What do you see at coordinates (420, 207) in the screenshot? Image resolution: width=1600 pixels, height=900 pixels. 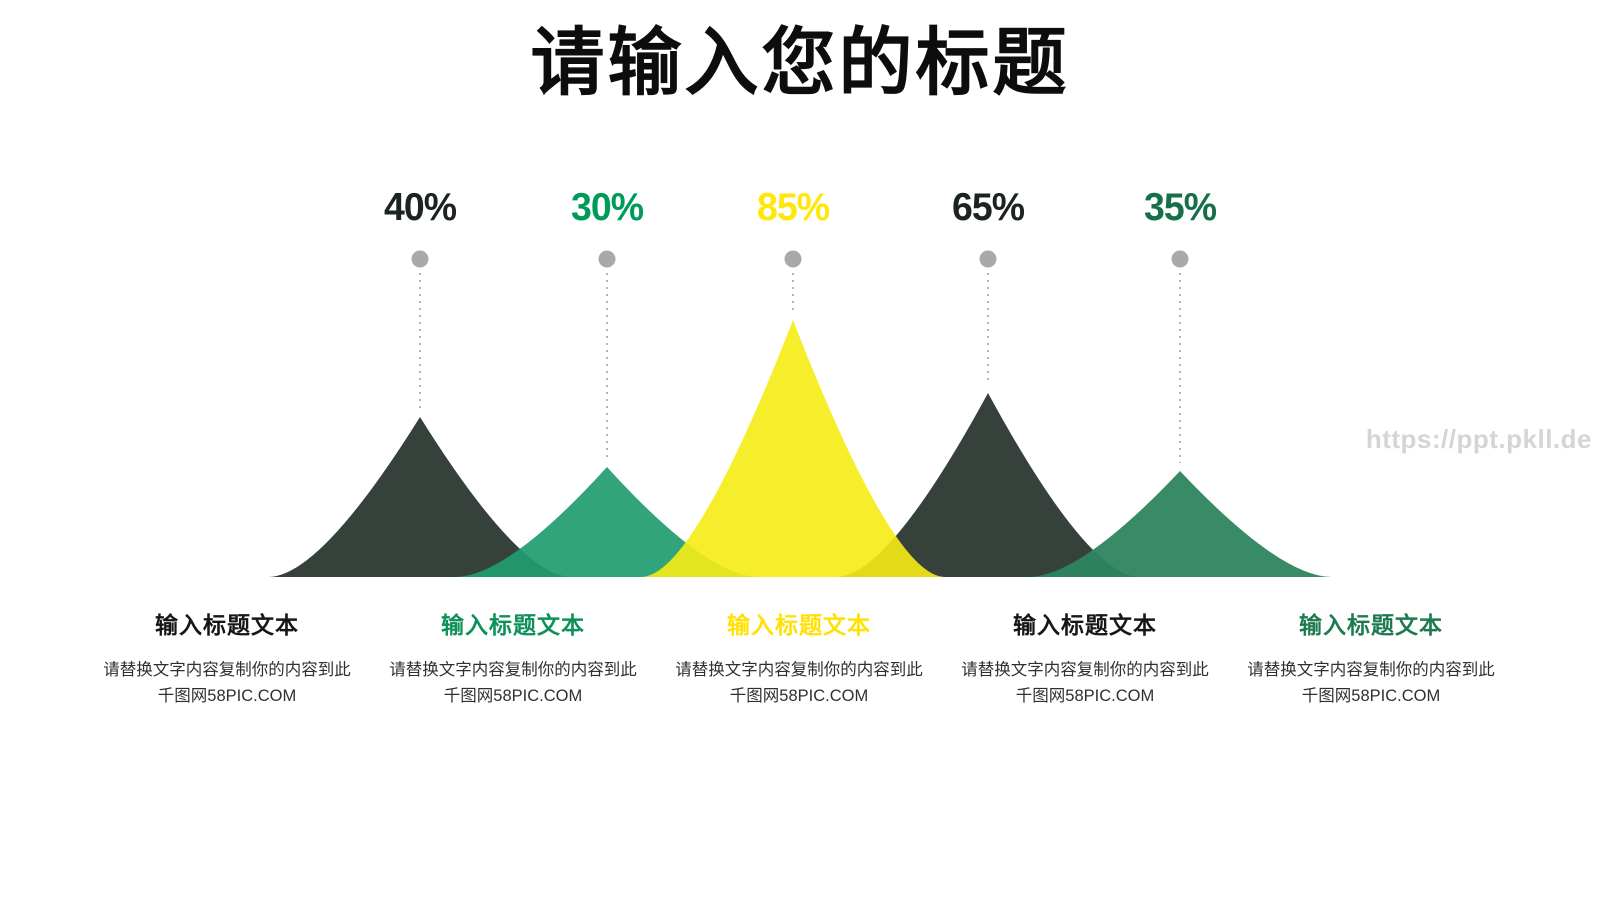 I see `percent-label: 40%` at bounding box center [420, 207].